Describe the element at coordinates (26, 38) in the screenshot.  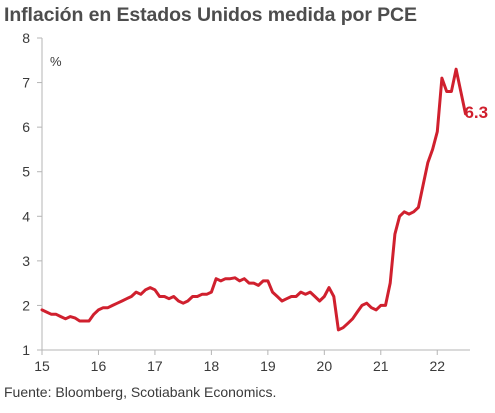
I see `y-tick-label: 8` at that location.